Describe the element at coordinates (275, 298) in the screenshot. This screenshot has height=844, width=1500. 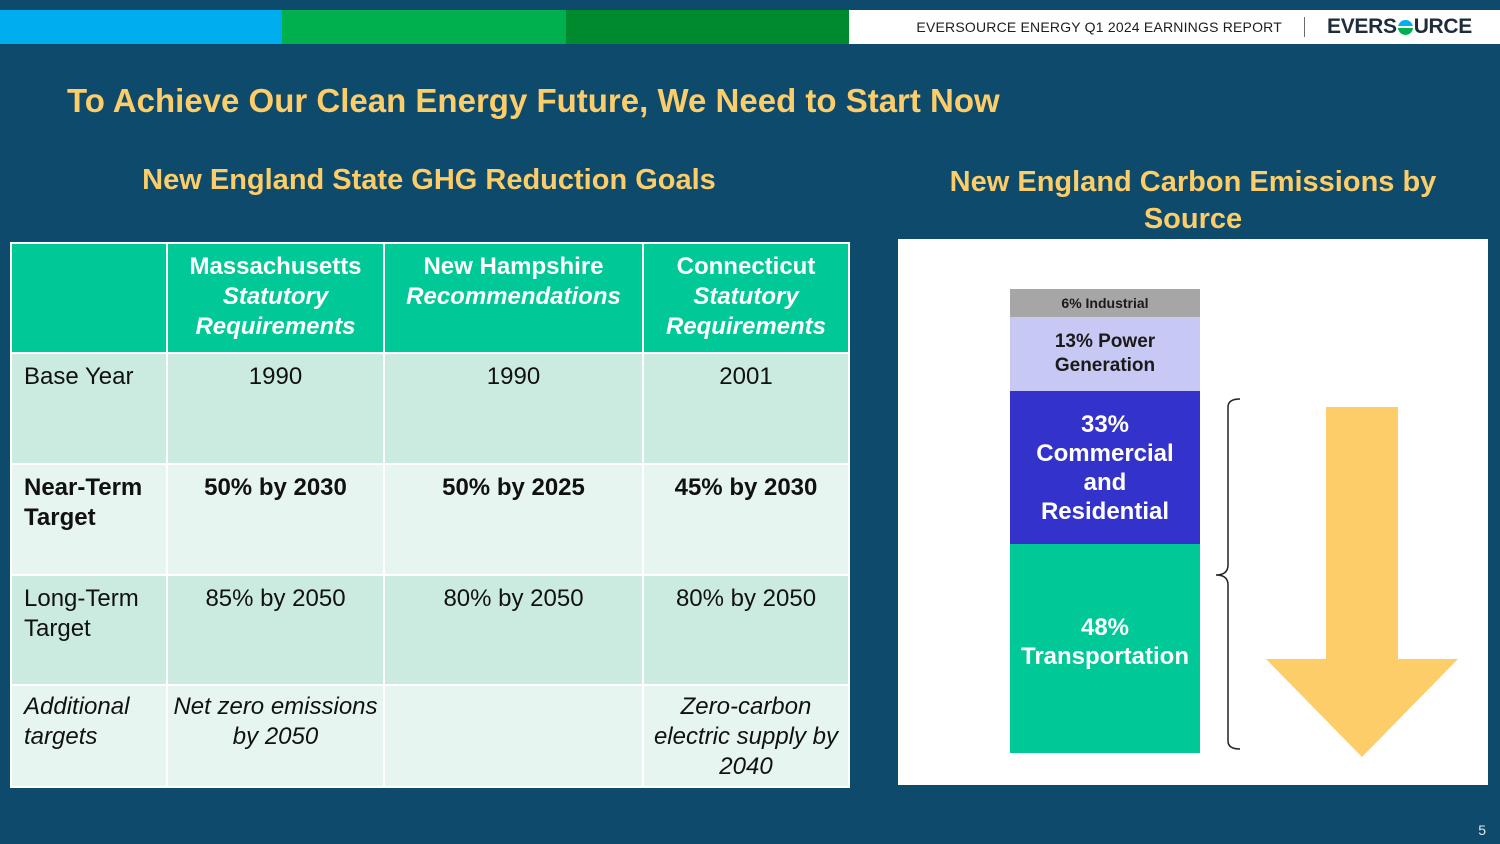
I see `table-header-massachusetts: Massachusetts Statutory Requirements` at that location.